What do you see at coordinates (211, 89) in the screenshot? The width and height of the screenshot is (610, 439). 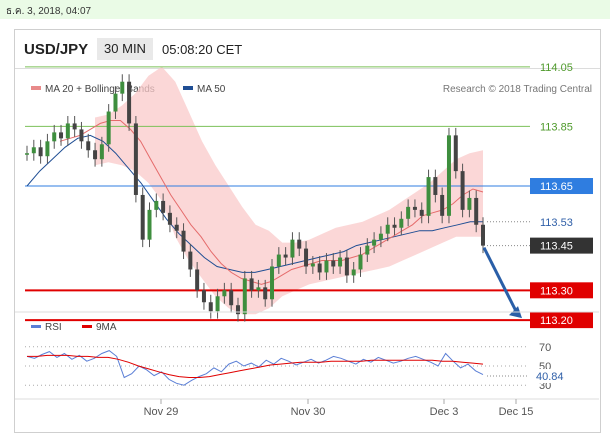 I see `ma50-legend-label: MA 50` at bounding box center [211, 89].